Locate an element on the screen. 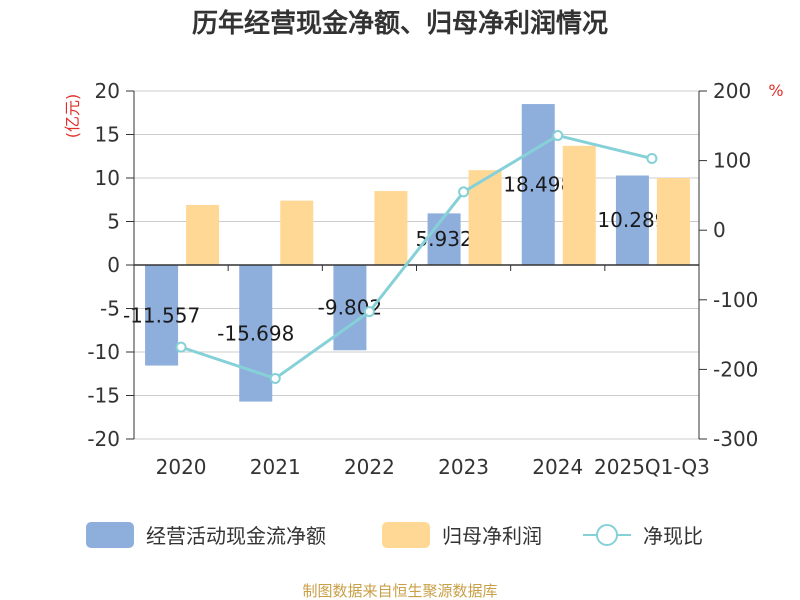 Image resolution: width=800 pixels, height=600 pixels. category-label-2023: 2023 is located at coordinates (463, 467).